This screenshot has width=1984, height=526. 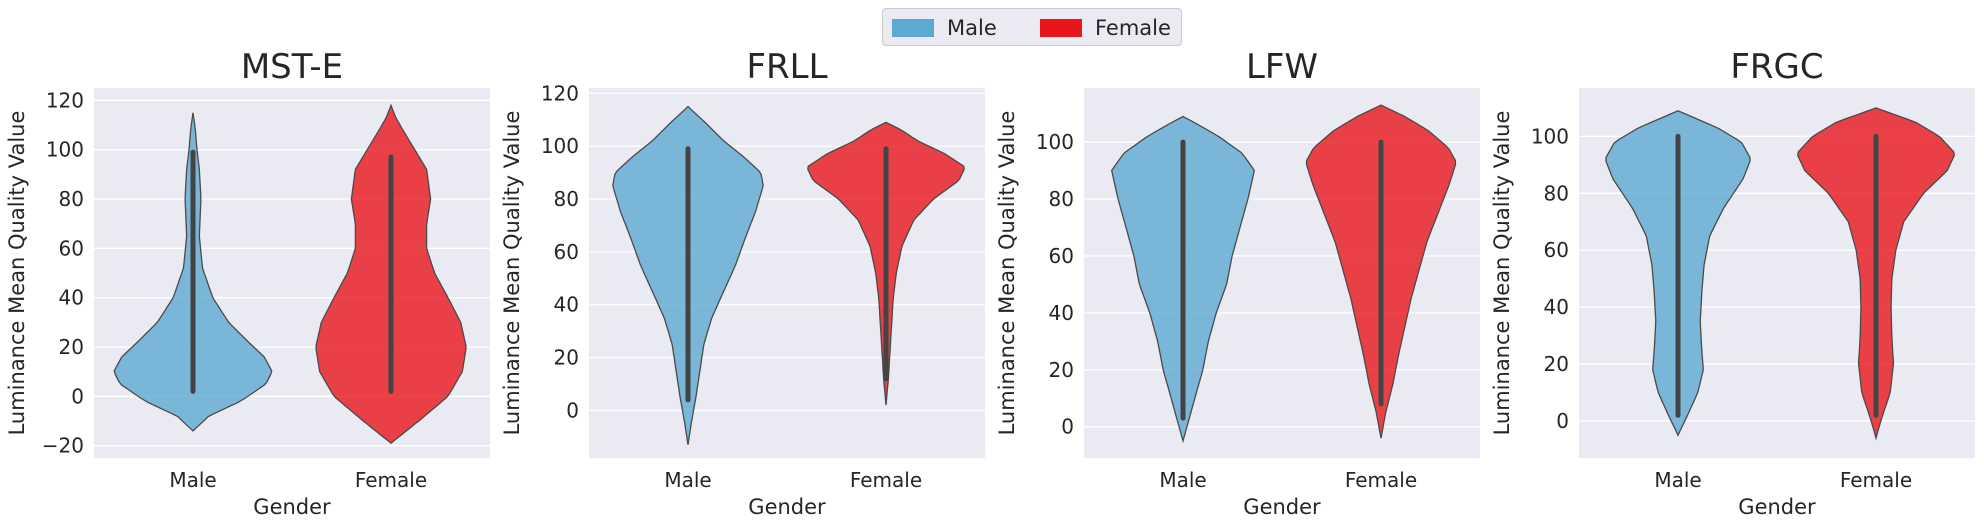 I want to click on legend-item-male: Male, so click(x=944, y=28).